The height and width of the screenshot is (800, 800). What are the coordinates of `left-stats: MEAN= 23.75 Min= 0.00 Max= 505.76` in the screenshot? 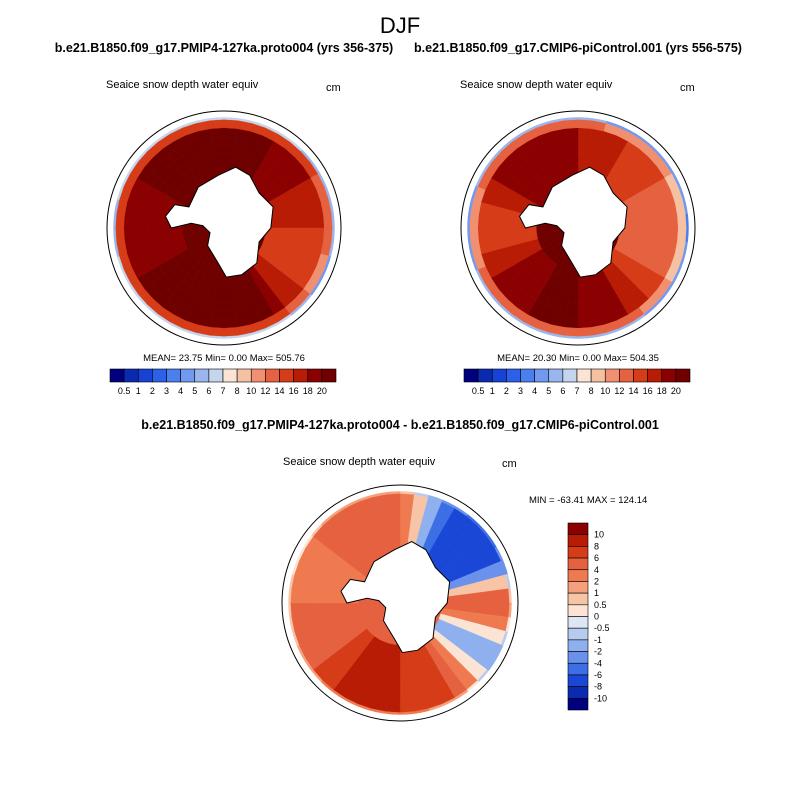 It's located at (224, 358).